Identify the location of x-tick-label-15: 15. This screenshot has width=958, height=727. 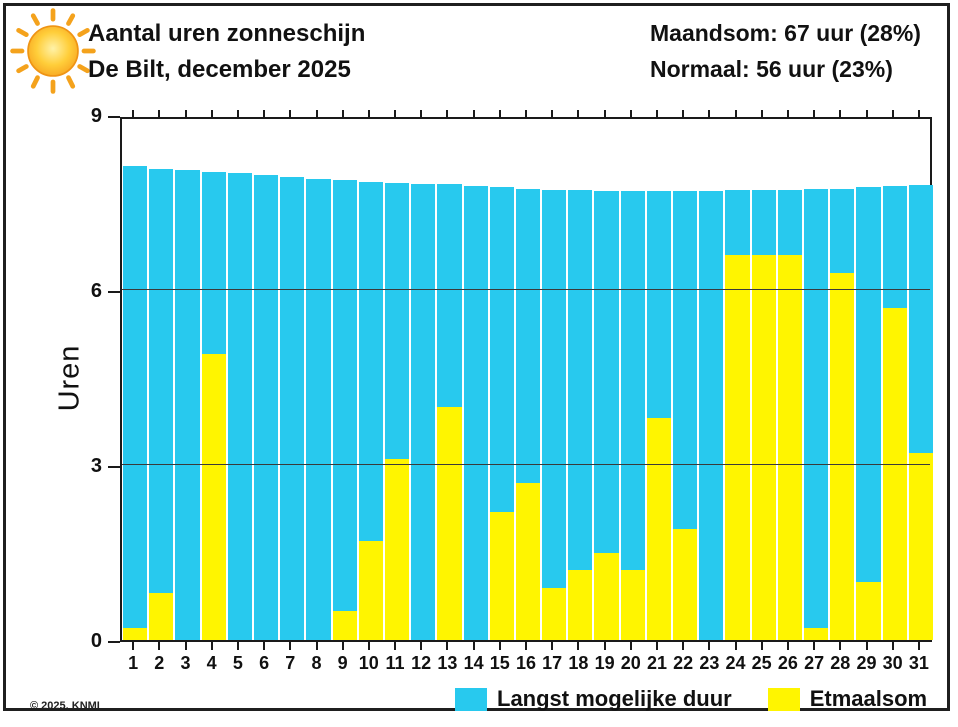
(499, 663).